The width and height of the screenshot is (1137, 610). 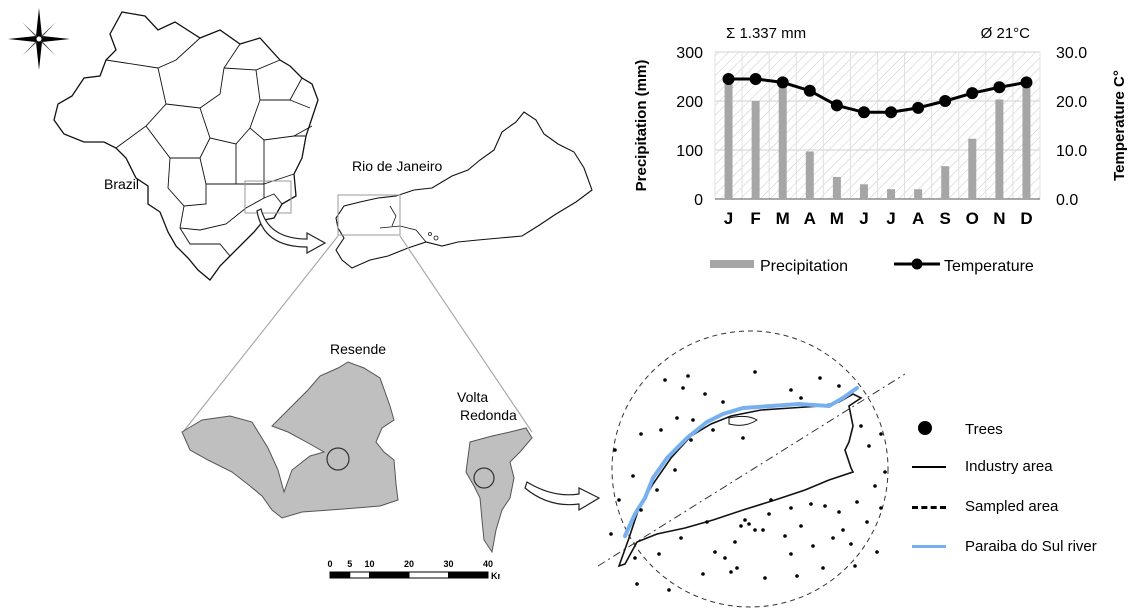 I want to click on volta-redonda-label-2: Redonda, so click(x=488, y=415).